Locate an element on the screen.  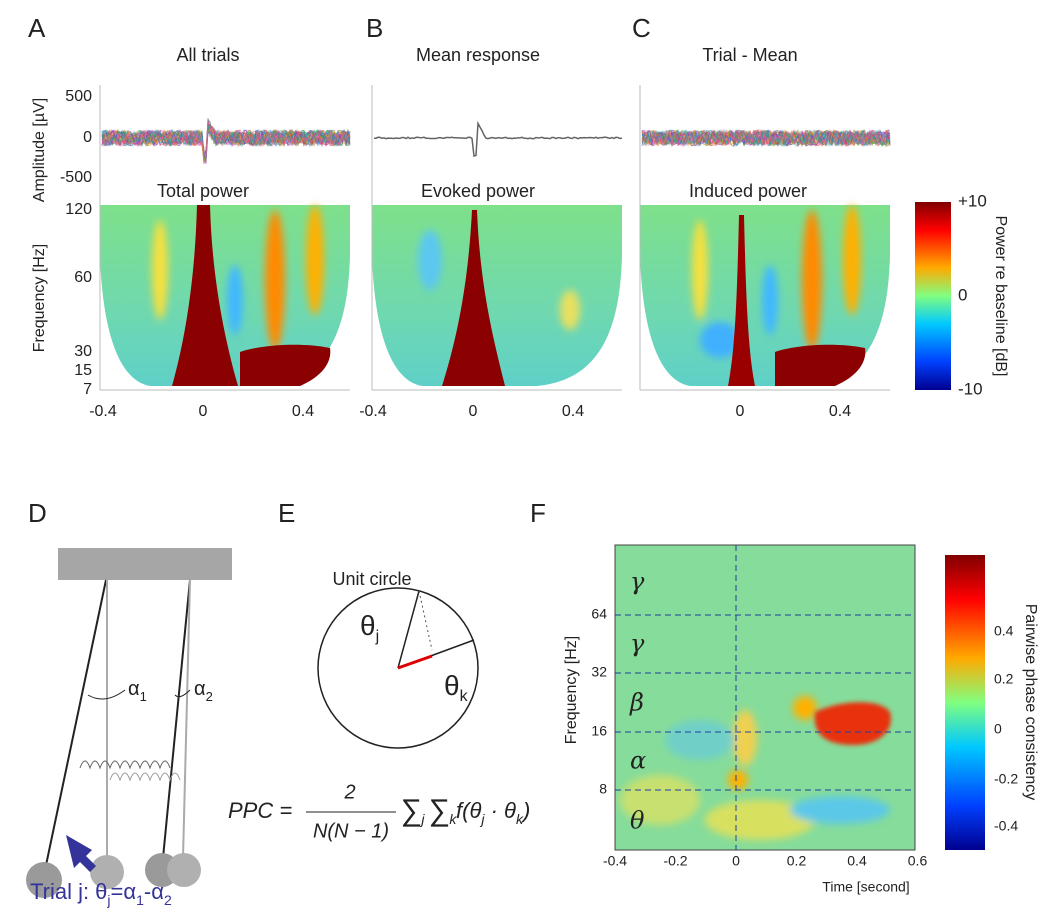
band-label: γ is located at coordinates (637, 644).